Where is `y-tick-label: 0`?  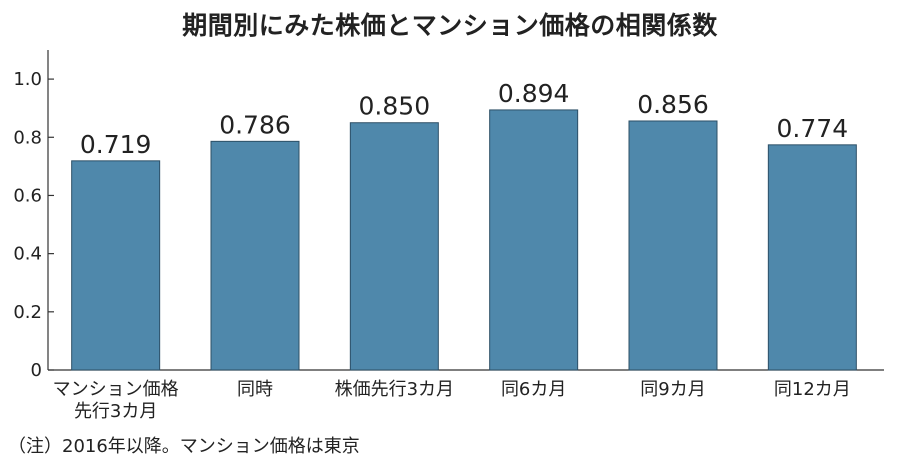 y-tick-label: 0 is located at coordinates (36, 370).